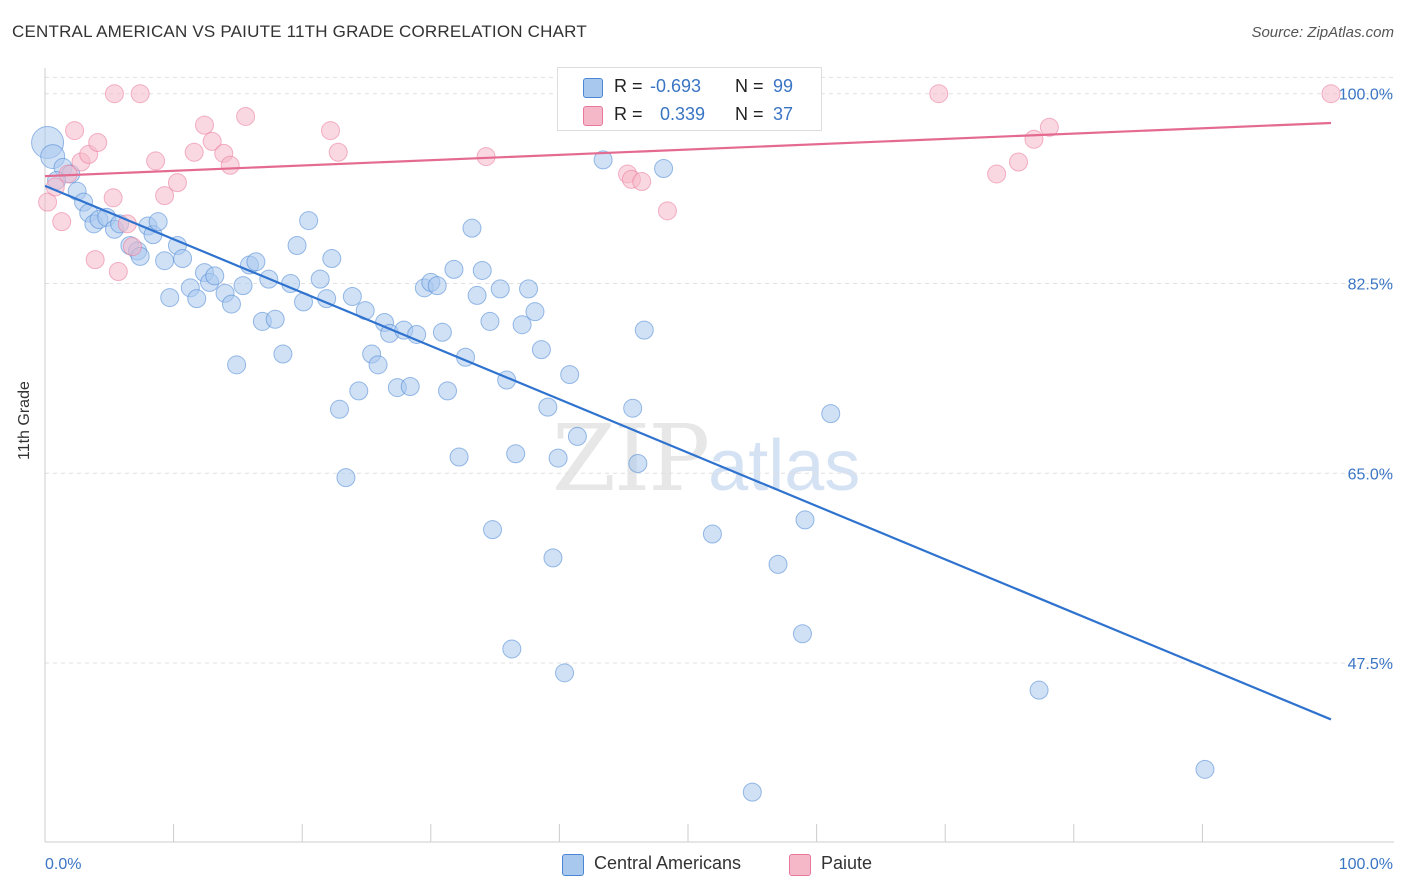  Describe the element at coordinates (847, 863) in the screenshot. I see `legend-item-label: Paiute` at that location.